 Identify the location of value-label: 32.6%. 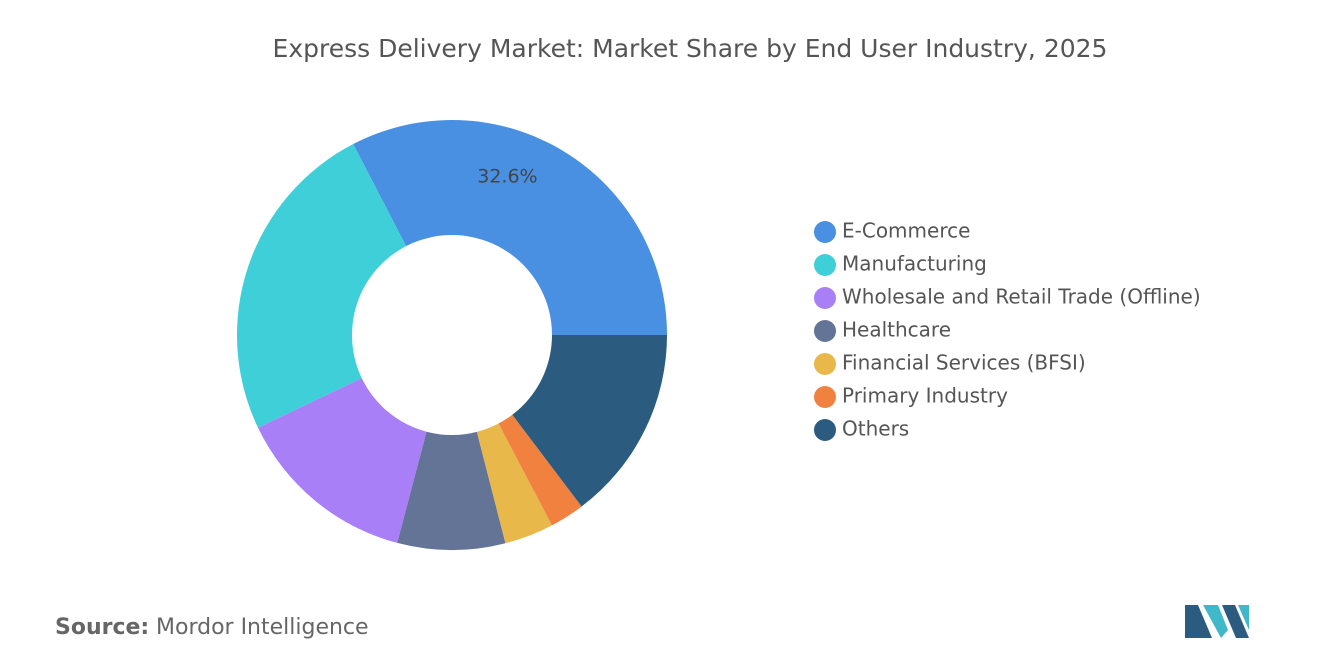
(507, 176).